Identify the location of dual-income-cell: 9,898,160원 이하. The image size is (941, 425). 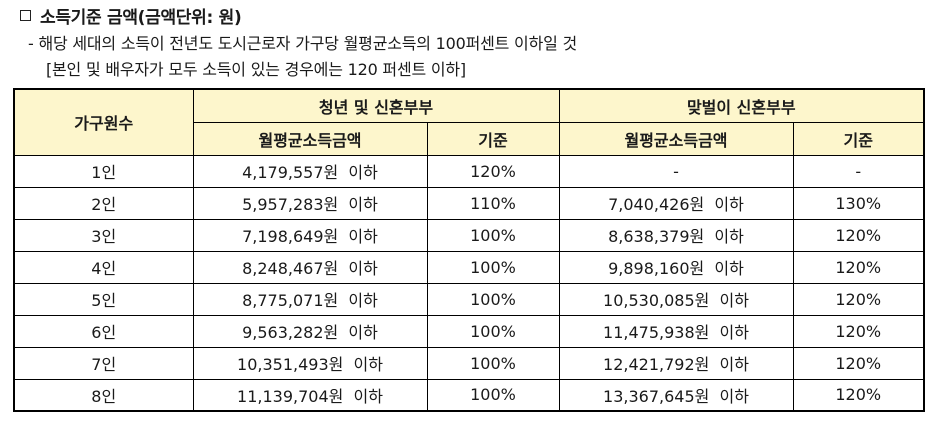
(676, 267).